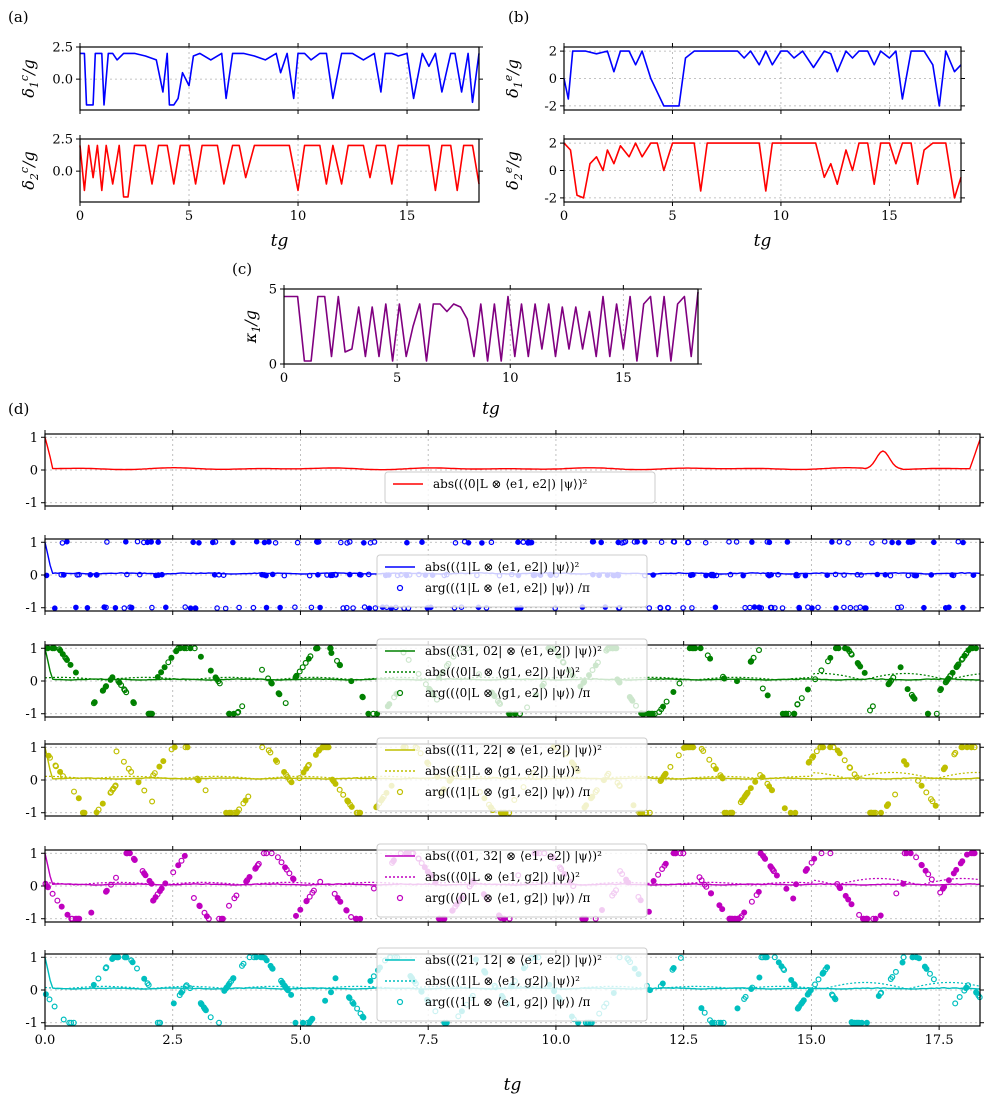  Describe the element at coordinates (471, 334) in the screenshot. I see `panel-c: 0 5 10 15 5 0 κ1/g` at that location.